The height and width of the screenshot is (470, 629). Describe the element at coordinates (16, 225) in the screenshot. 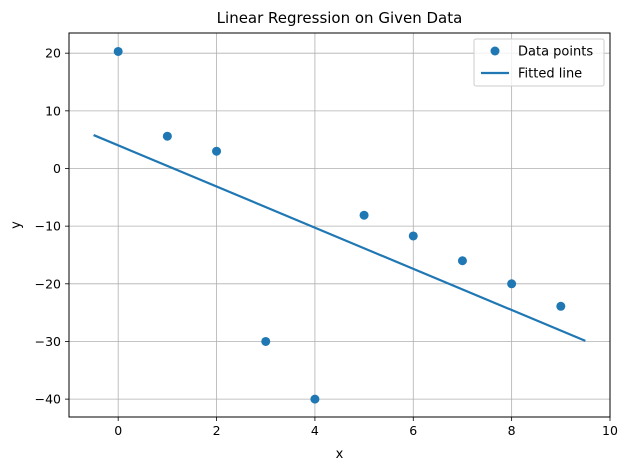

I see `y-axis-label: y` at that location.